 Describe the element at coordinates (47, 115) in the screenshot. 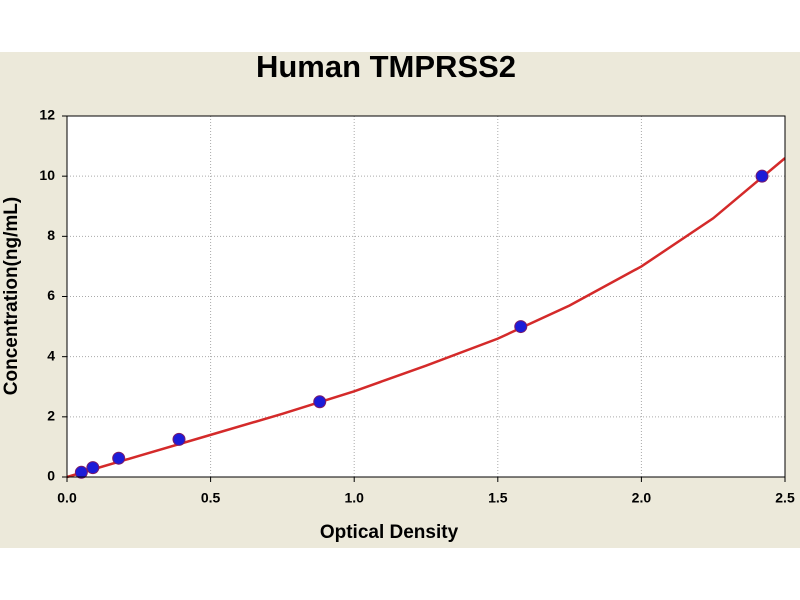

I see `y-tick-label: 12` at that location.